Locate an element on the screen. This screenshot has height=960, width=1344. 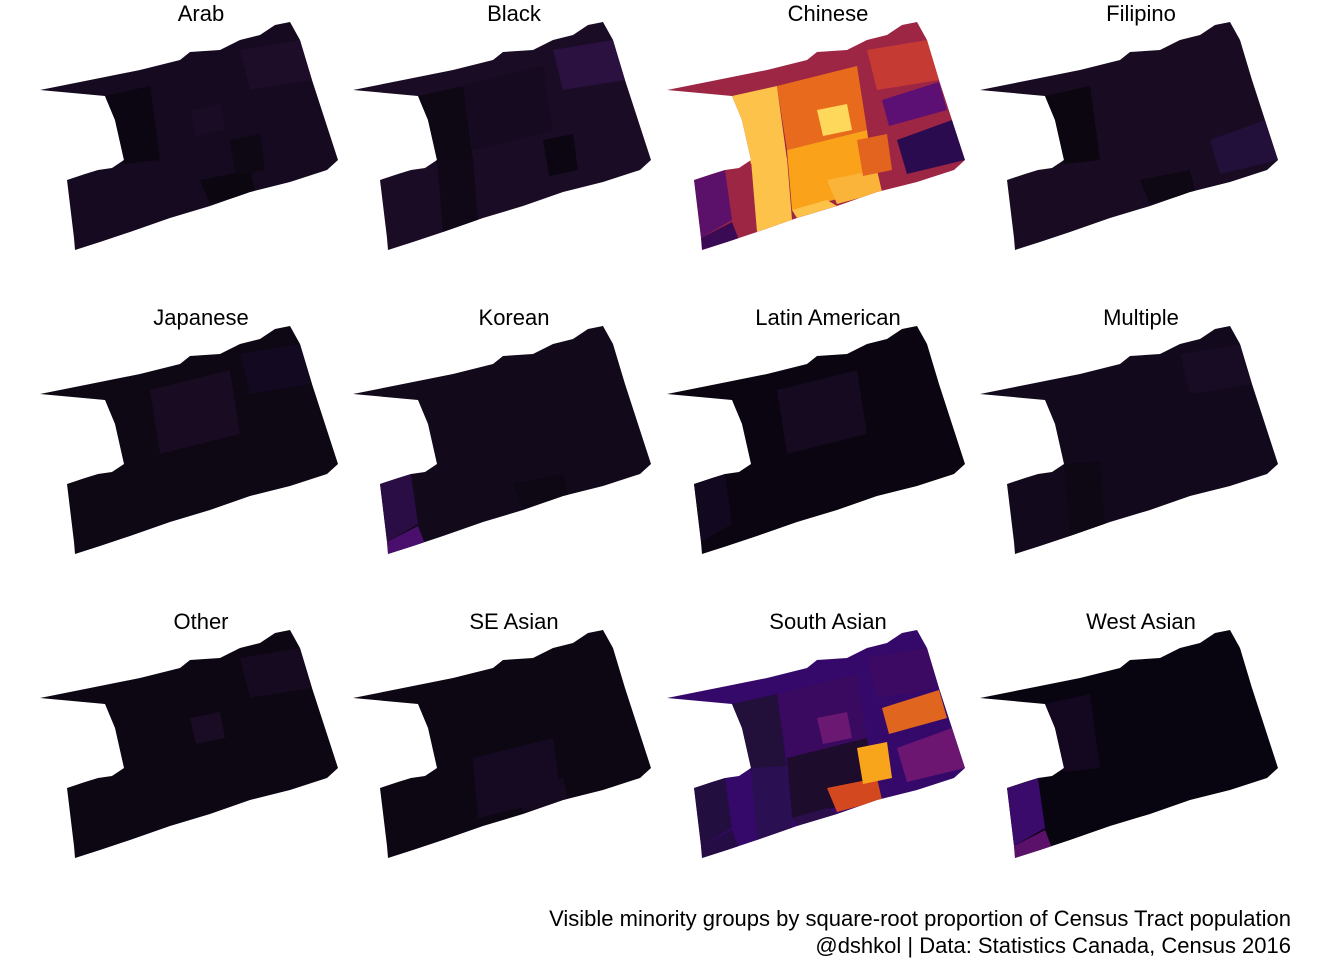
panel-title: Other is located at coordinates (200, 621).